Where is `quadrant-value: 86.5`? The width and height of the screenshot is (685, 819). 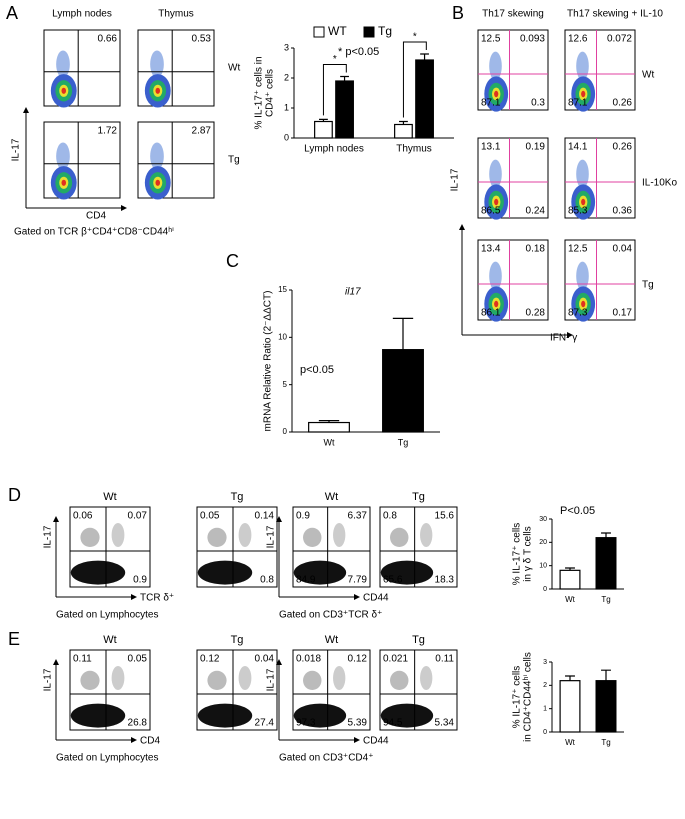 quadrant-value: 86.5 is located at coordinates (491, 211).